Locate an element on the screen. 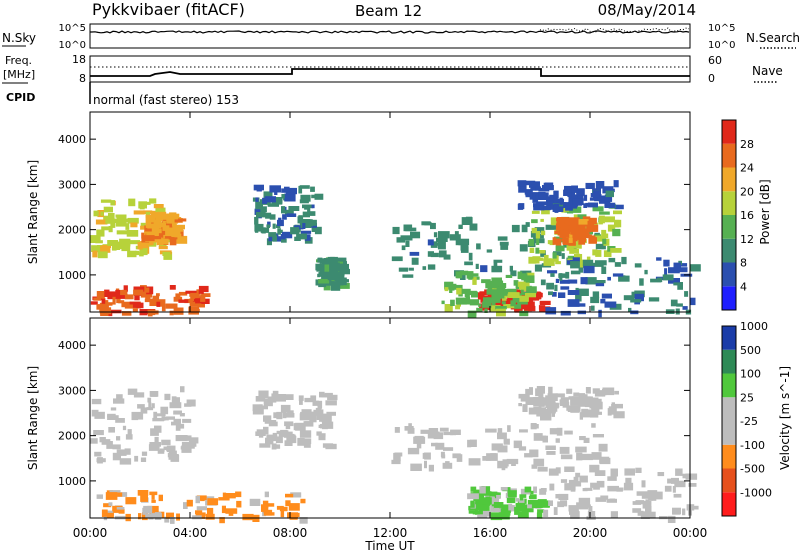 The image size is (800, 554). nave-tick-bottom: 0 is located at coordinates (711, 78).